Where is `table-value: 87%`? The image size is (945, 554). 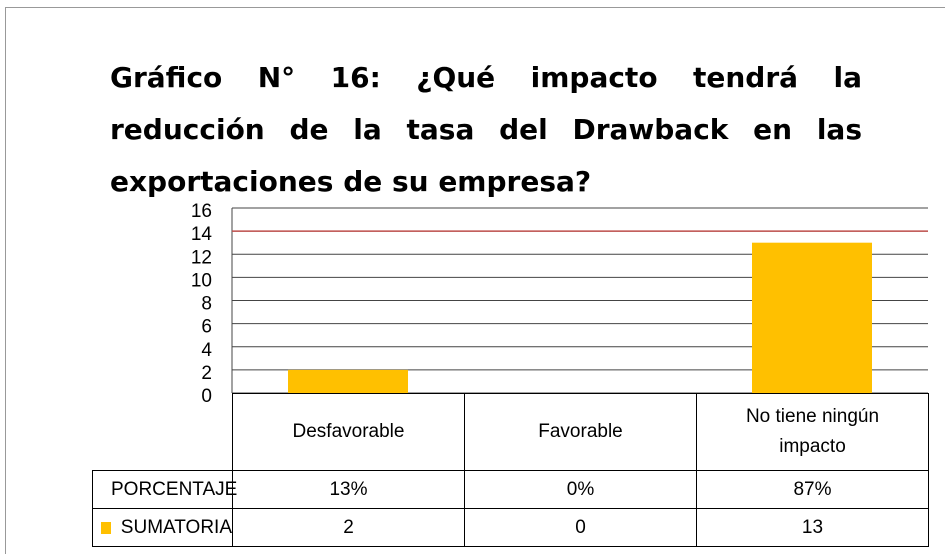
table-value: 87% is located at coordinates (812, 489).